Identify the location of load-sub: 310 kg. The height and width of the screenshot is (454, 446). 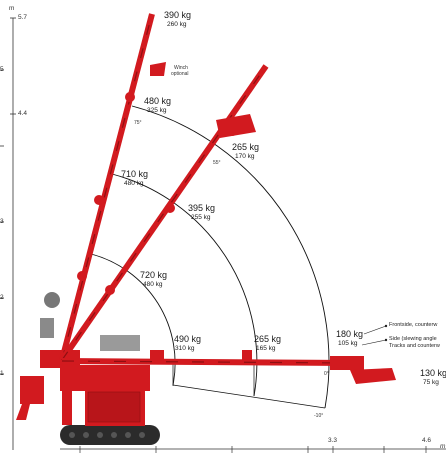
(185, 348).